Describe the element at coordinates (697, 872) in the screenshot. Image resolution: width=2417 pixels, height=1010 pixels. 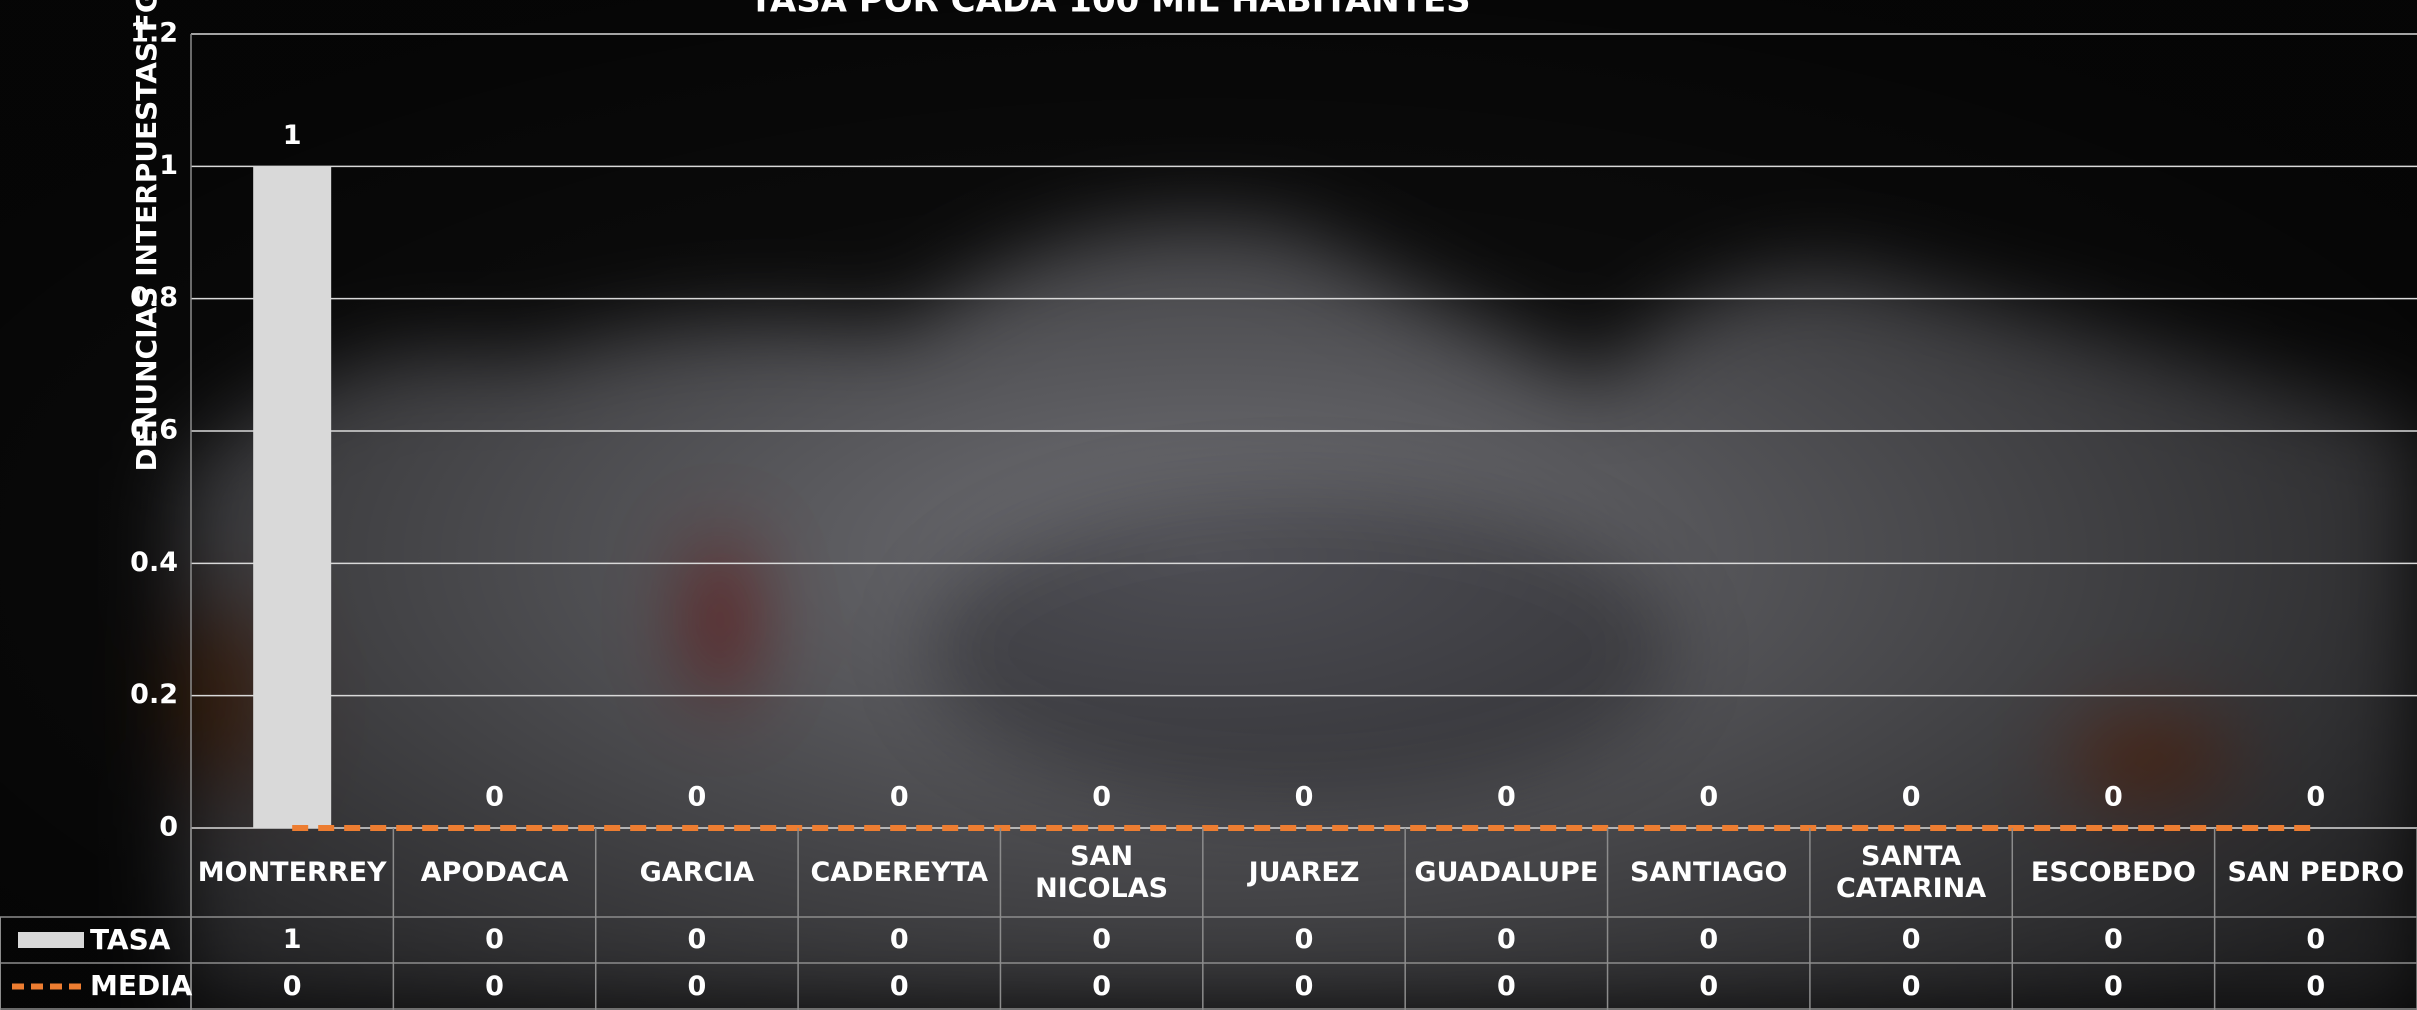
I see `x-tick-label: GARCIA` at that location.